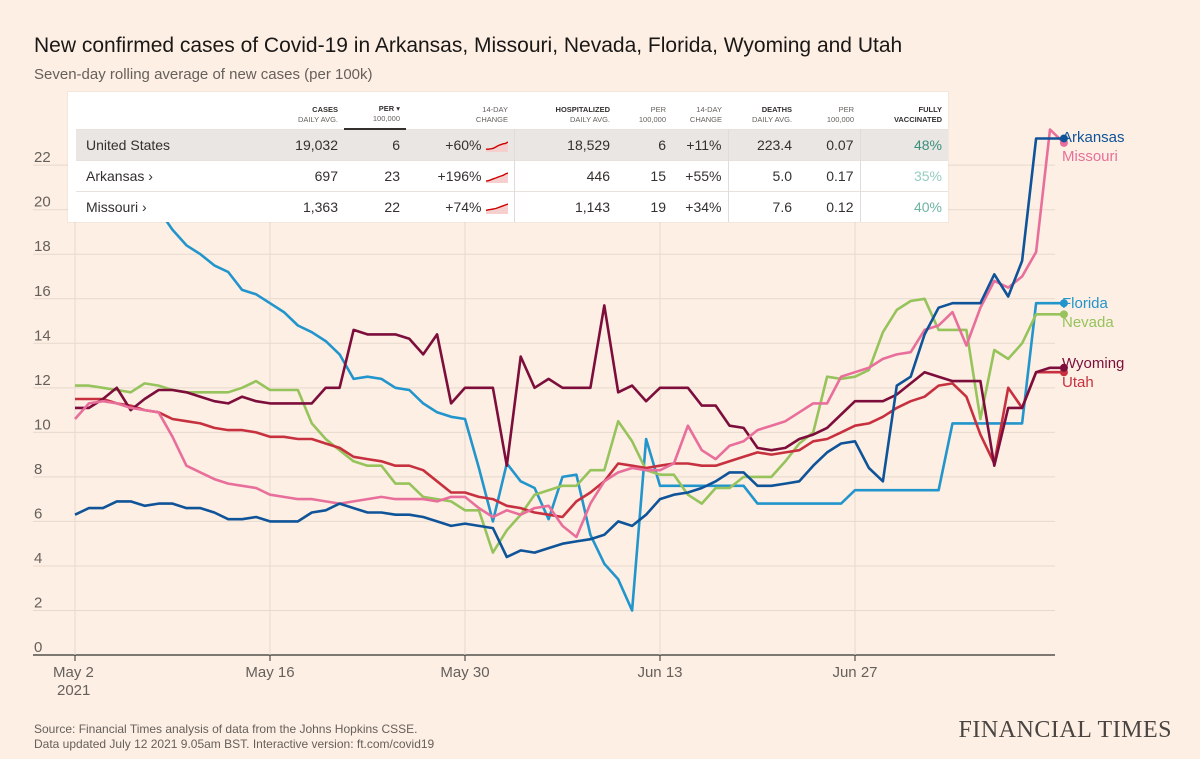 This screenshot has height=759, width=1200. What do you see at coordinates (644, 206) in the screenshot?
I see `cell-hosp-per100k: 19` at bounding box center [644, 206].